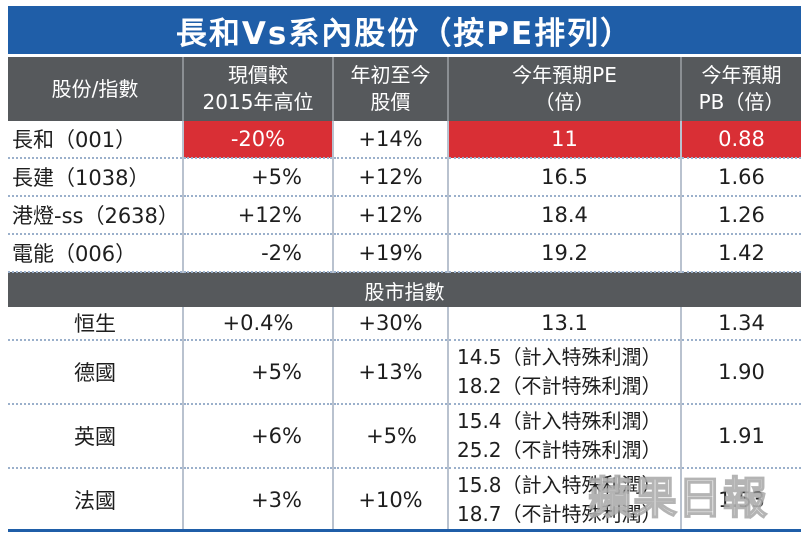 The height and width of the screenshot is (540, 809). Describe the element at coordinates (740, 177) in the screenshot. I see `pb-value: 1.66` at that location.